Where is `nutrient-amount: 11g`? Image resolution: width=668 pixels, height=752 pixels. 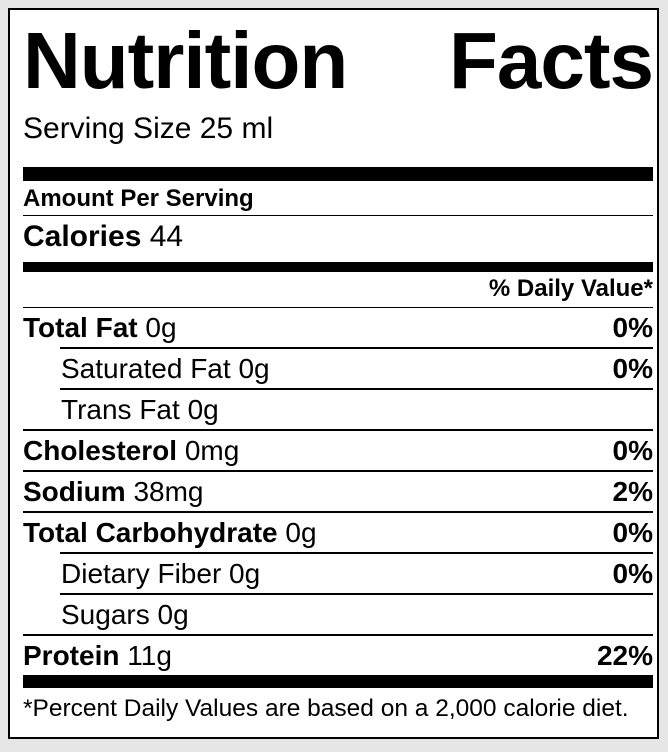 nutrient-amount: 11g is located at coordinates (149, 655).